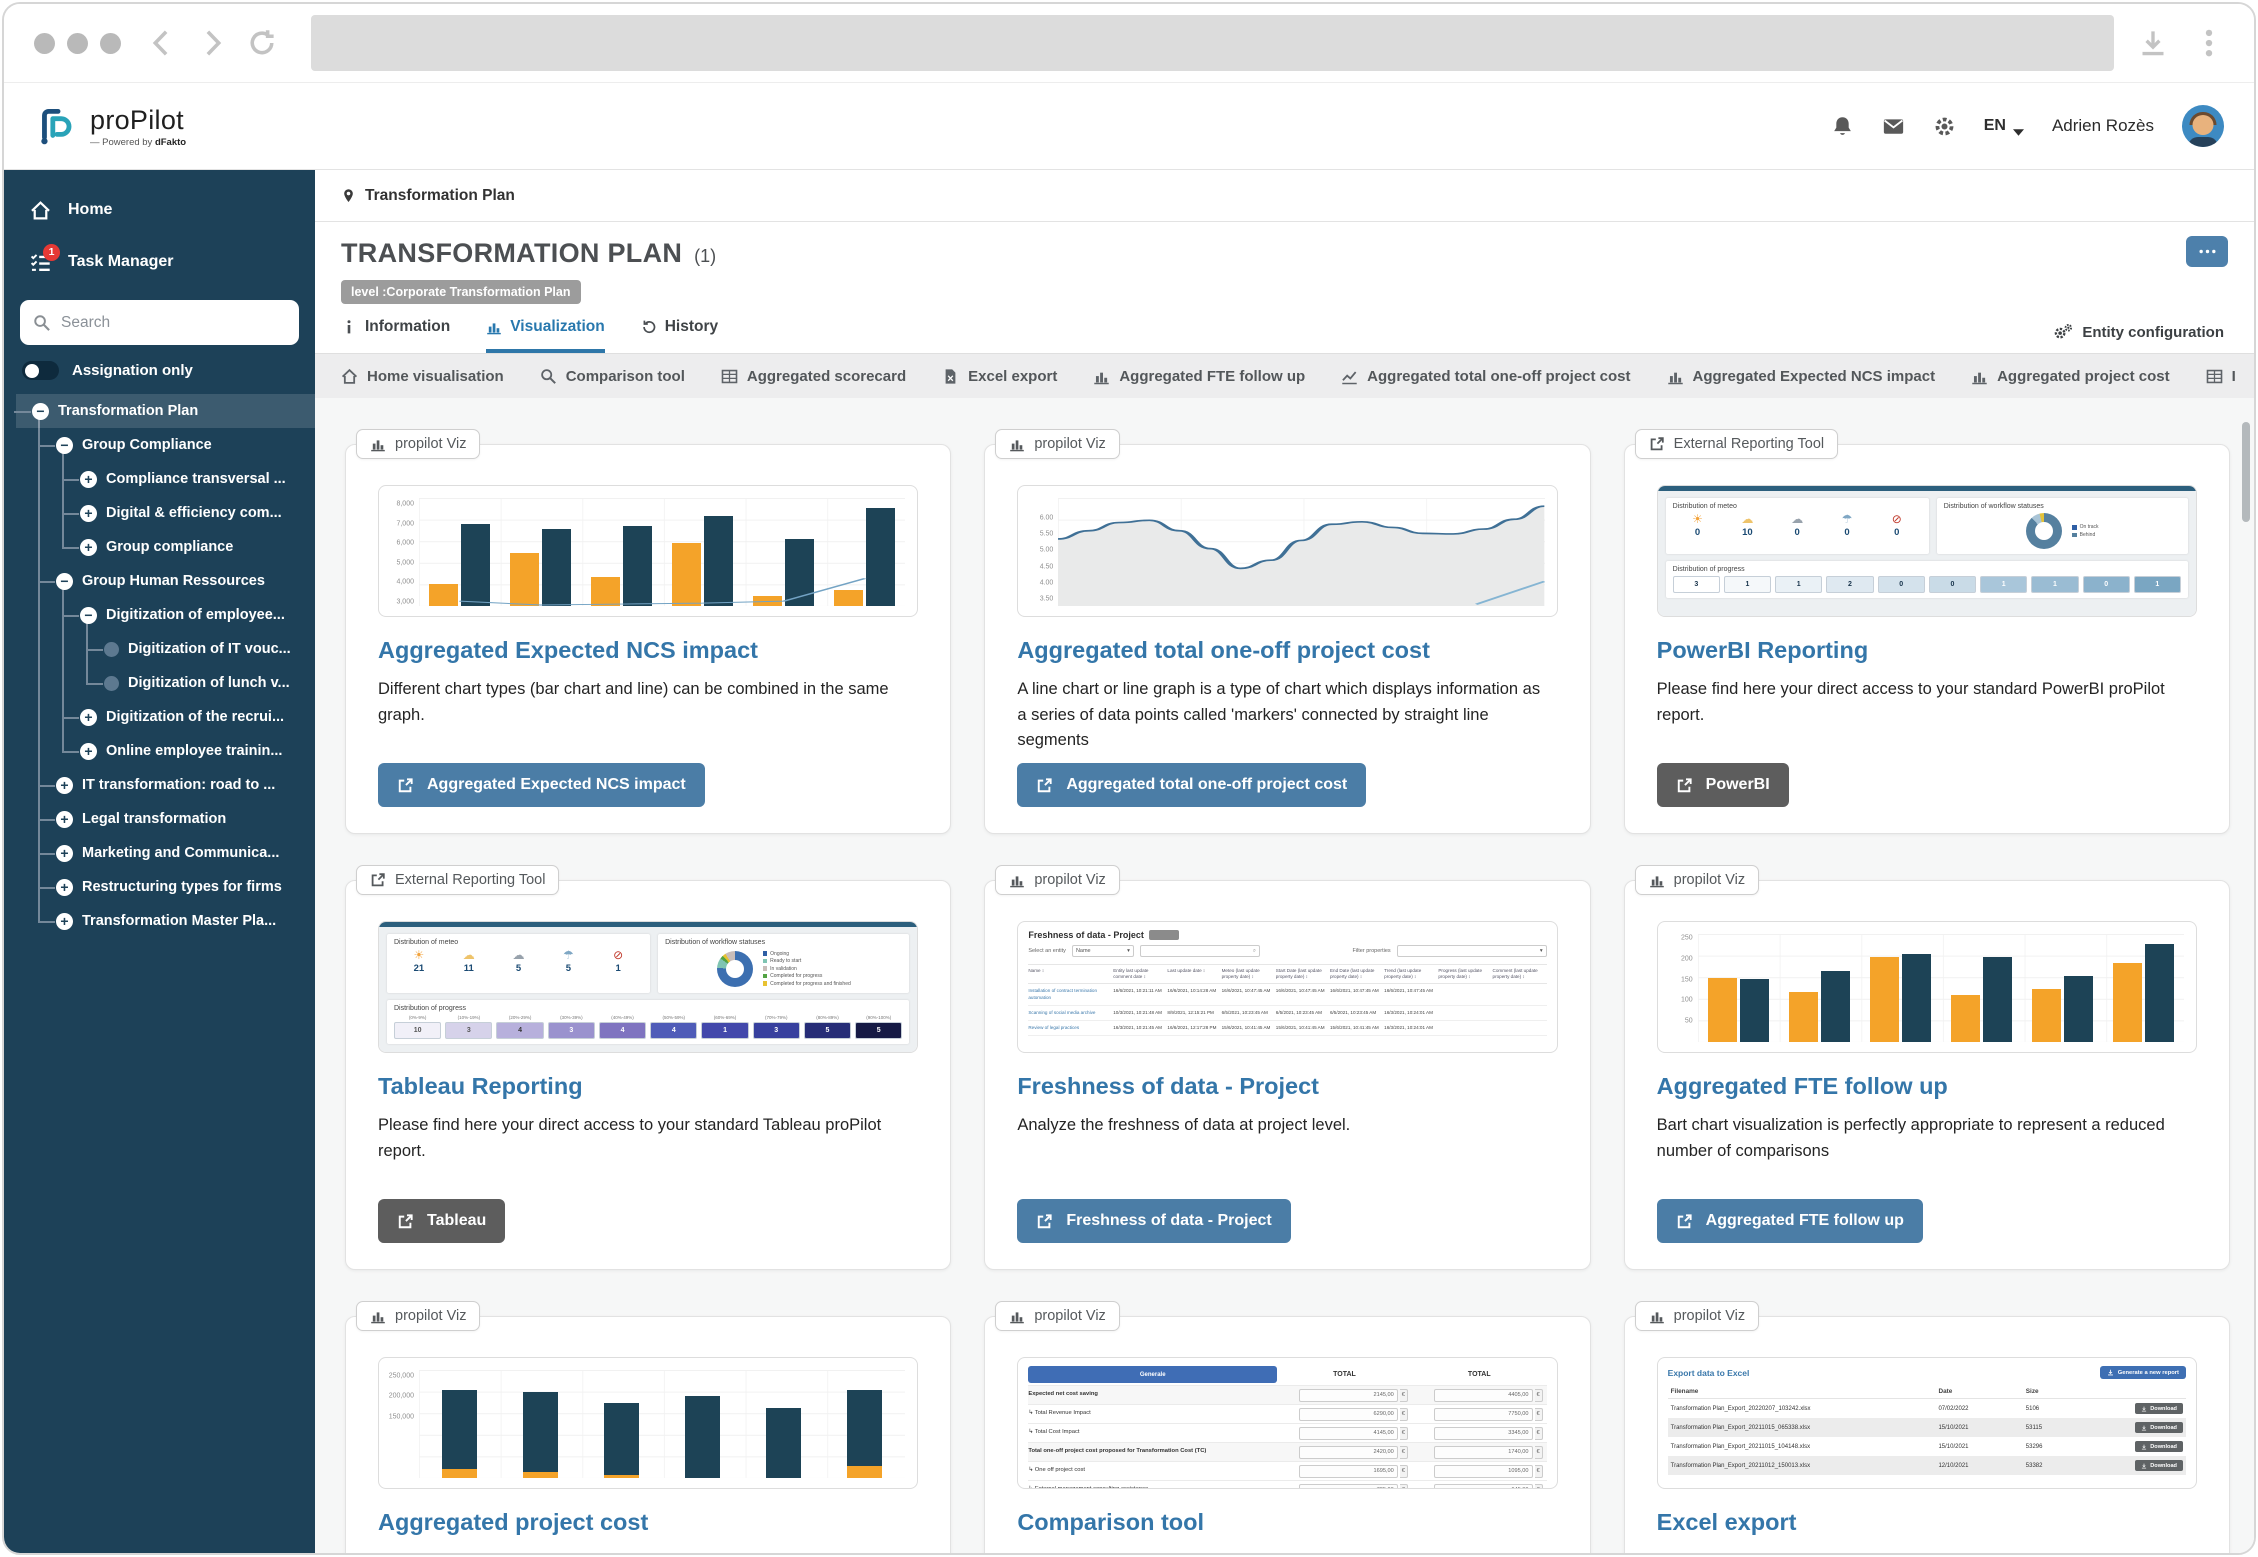 The width and height of the screenshot is (2258, 1557). What do you see at coordinates (159, 210) in the screenshot?
I see `sidebar-item-home: Home` at bounding box center [159, 210].